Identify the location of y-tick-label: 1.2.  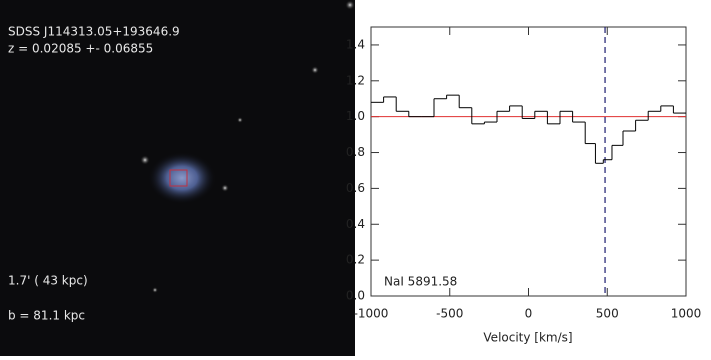
(355, 80).